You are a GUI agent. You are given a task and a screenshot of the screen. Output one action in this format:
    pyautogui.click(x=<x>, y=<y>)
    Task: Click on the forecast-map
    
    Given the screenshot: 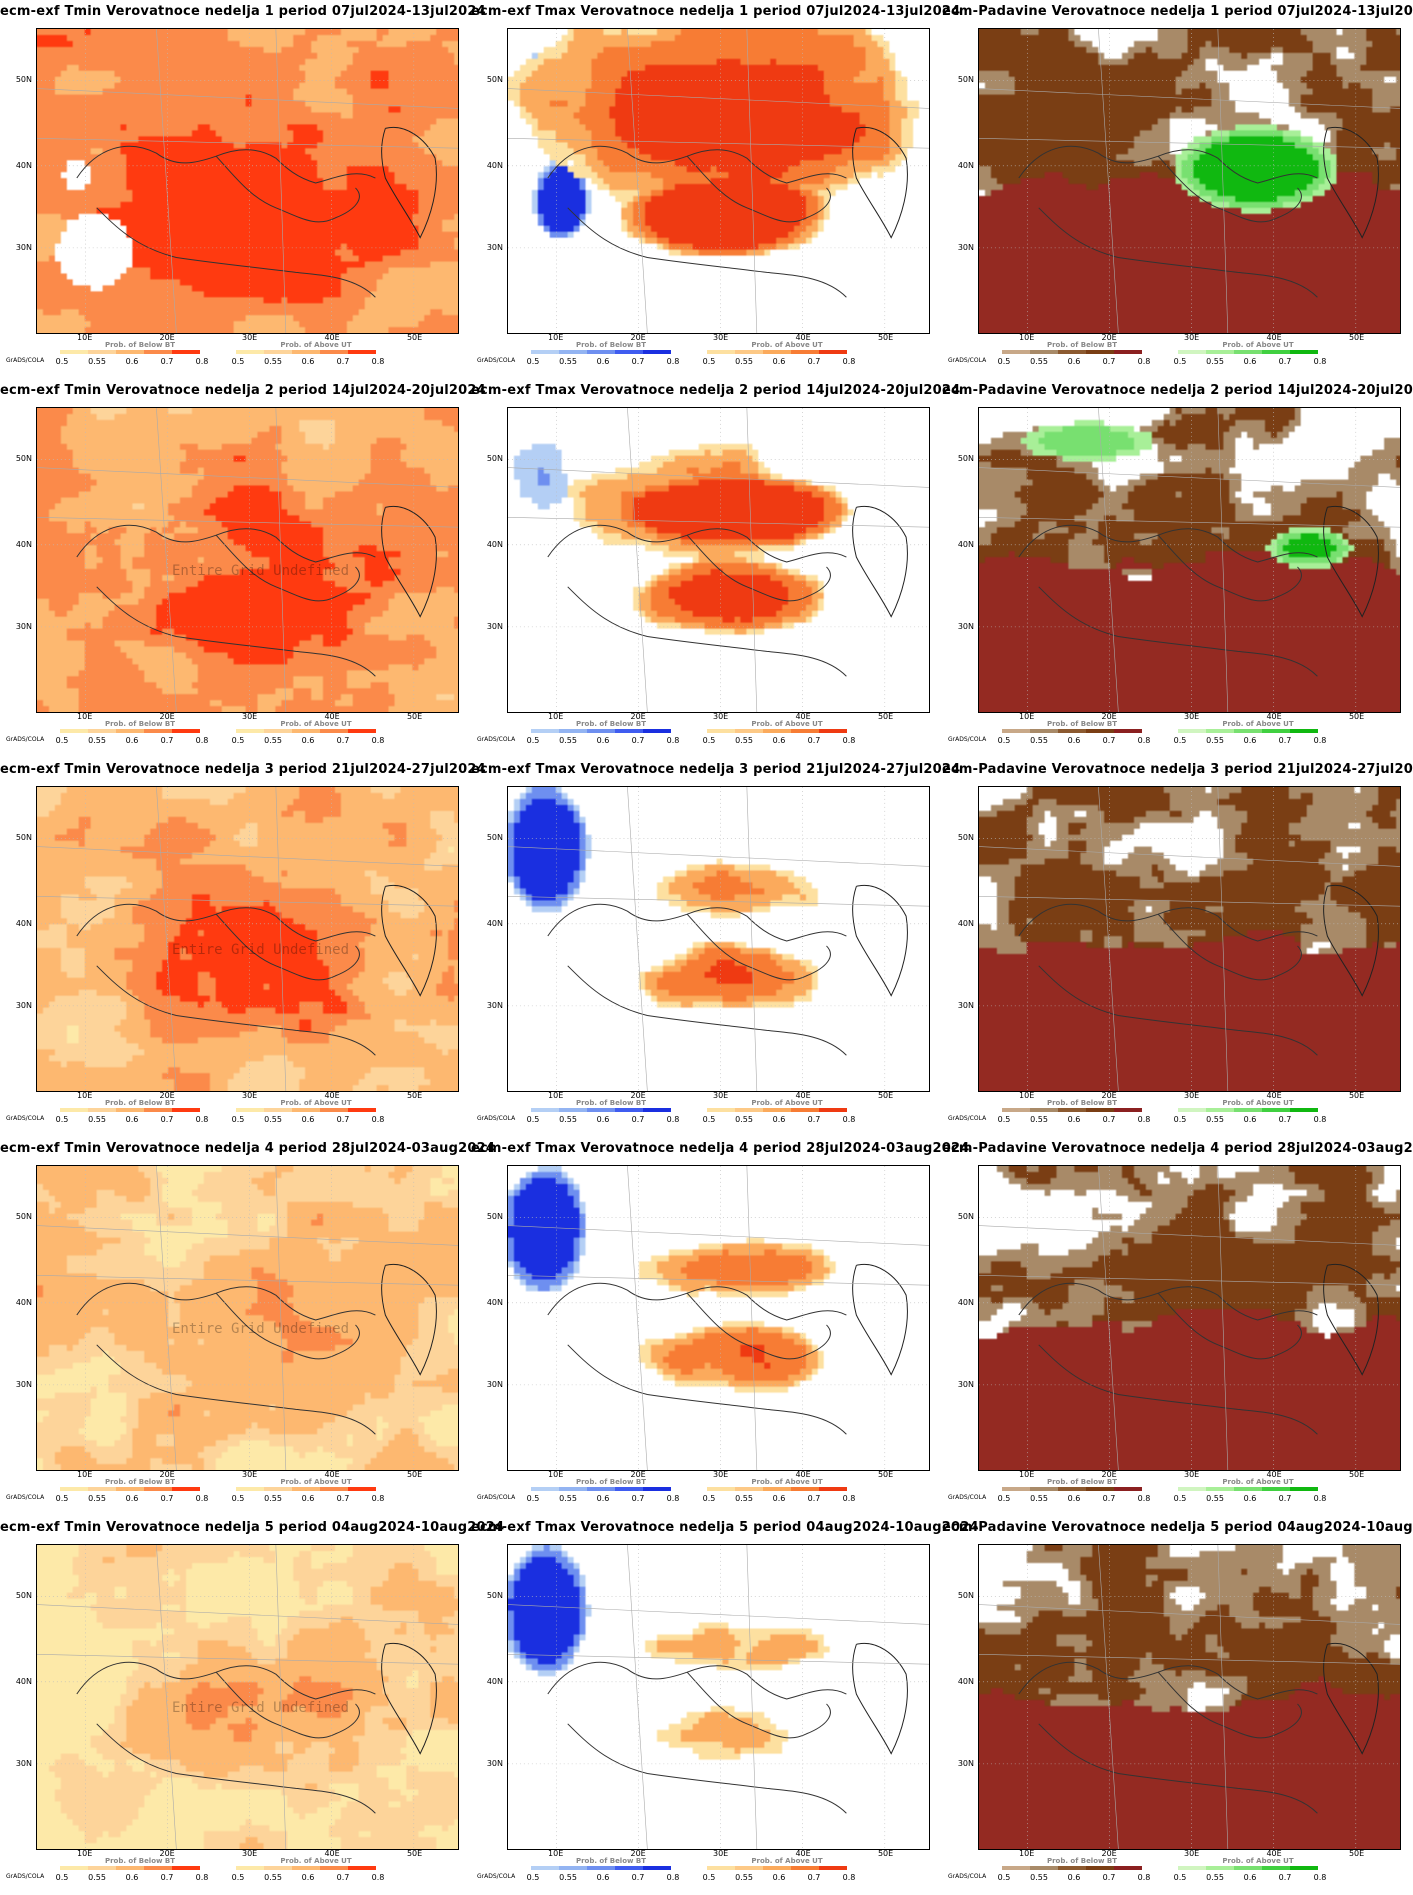 What is the action you would take?
    pyautogui.click(x=718, y=1318)
    